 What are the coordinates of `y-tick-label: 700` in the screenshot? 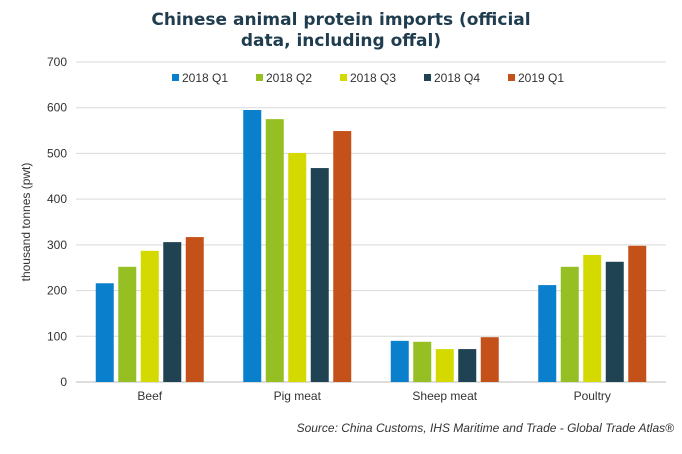 It's located at (57, 62).